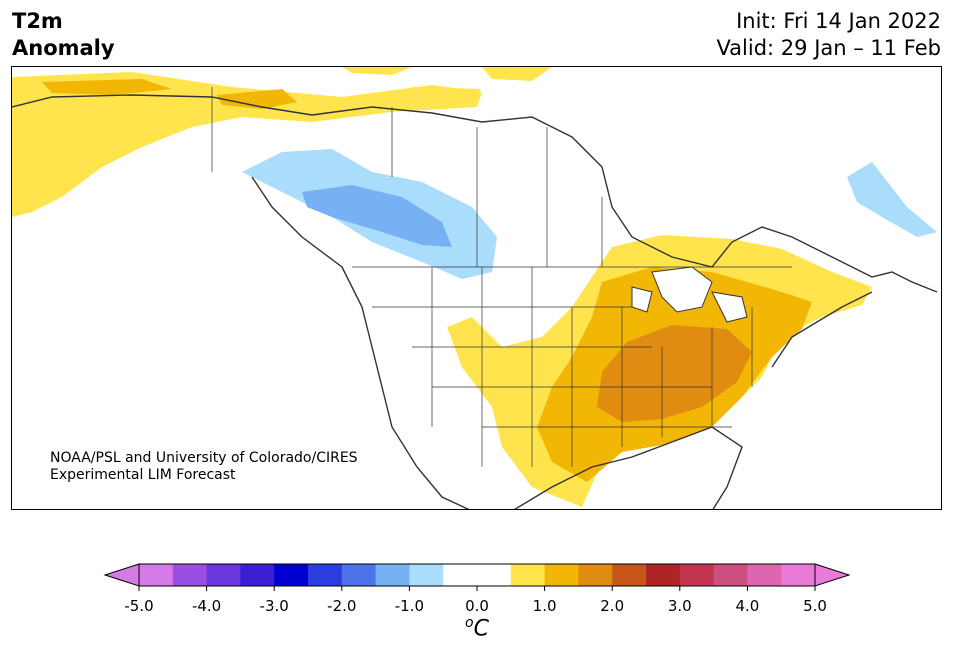 This screenshot has height=655, width=953. Describe the element at coordinates (139, 606) in the screenshot. I see `colorbar-tick-label: -5.0` at that location.